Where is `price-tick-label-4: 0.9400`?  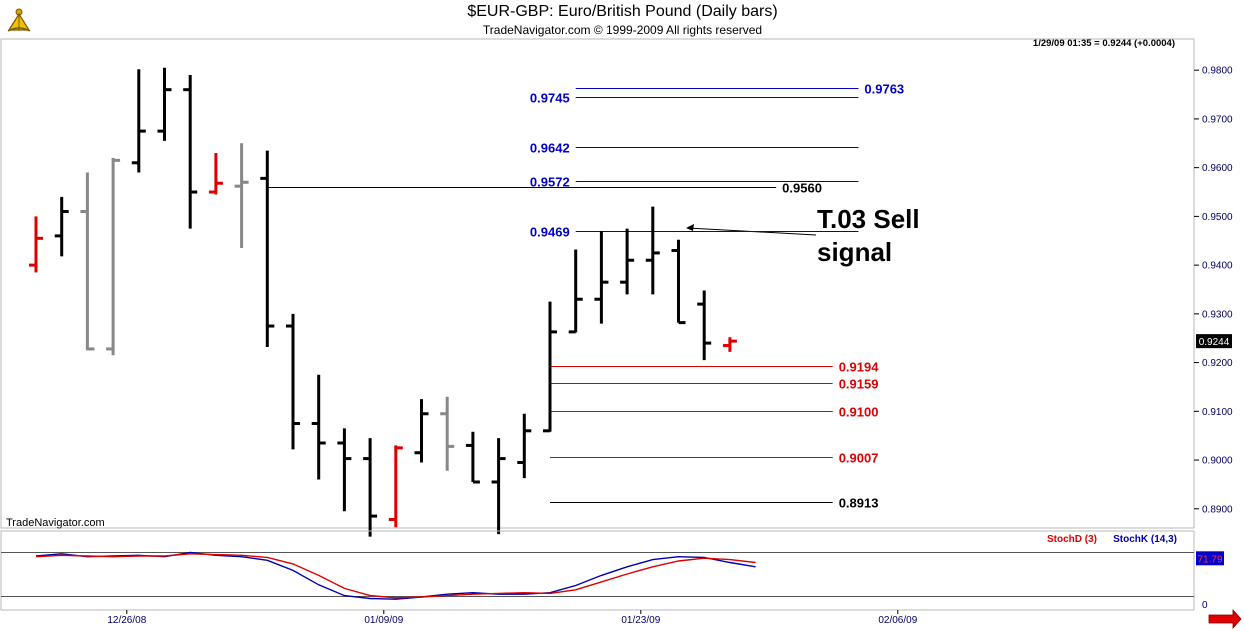
price-tick-label-4: 0.9400 is located at coordinates (1217, 266).